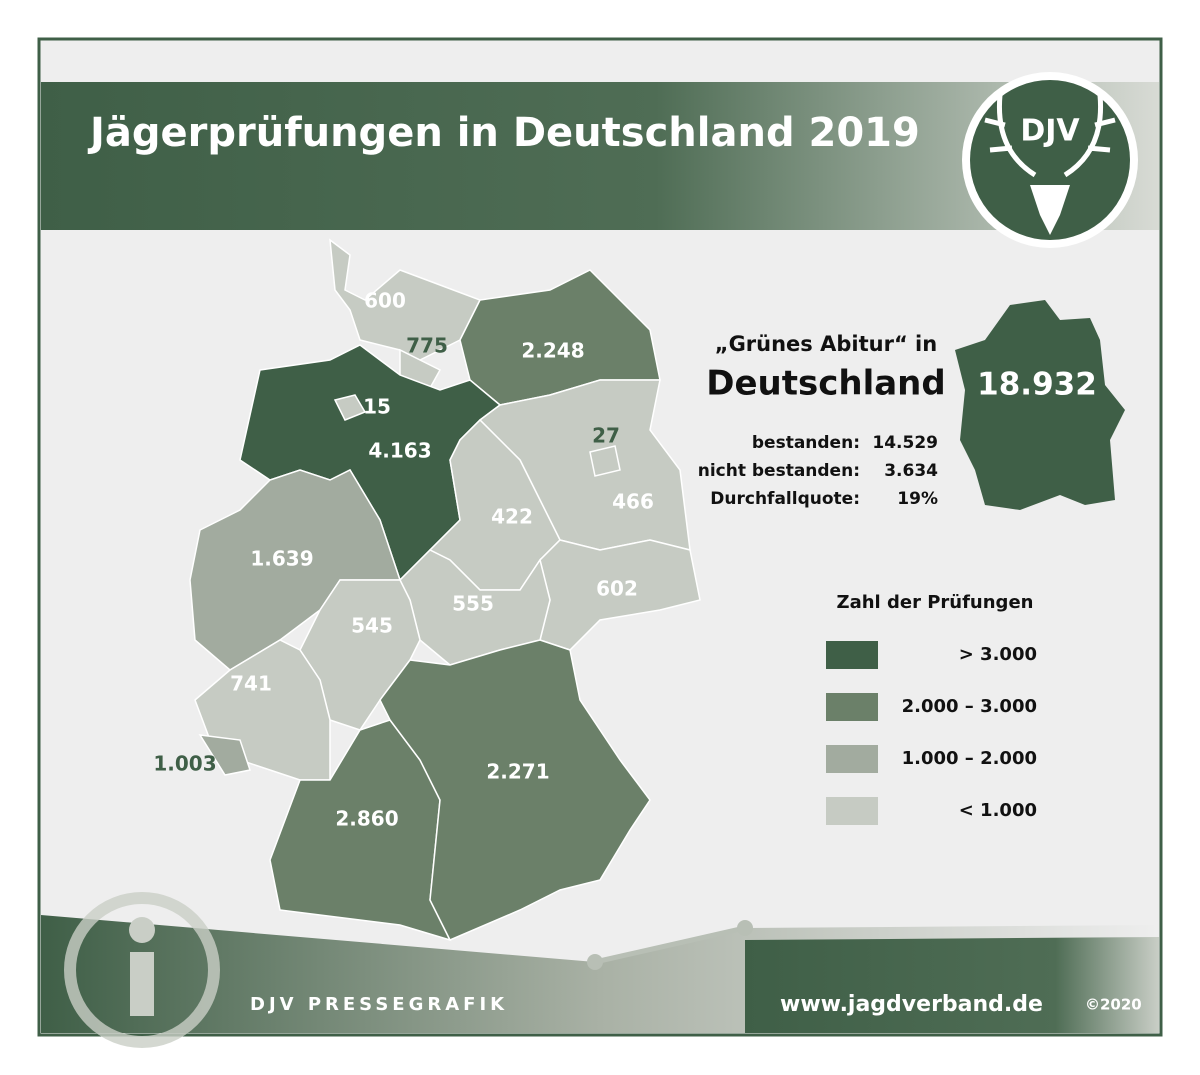  I want to click on legend-title: Zahl der Prüfungen, so click(935, 602).